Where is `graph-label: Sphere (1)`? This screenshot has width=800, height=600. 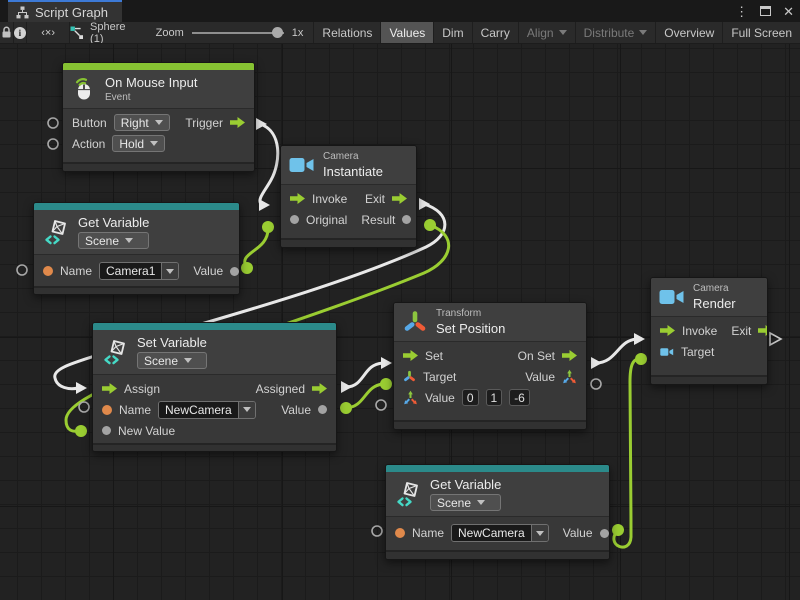 graph-label: Sphere (1) is located at coordinates (108, 33).